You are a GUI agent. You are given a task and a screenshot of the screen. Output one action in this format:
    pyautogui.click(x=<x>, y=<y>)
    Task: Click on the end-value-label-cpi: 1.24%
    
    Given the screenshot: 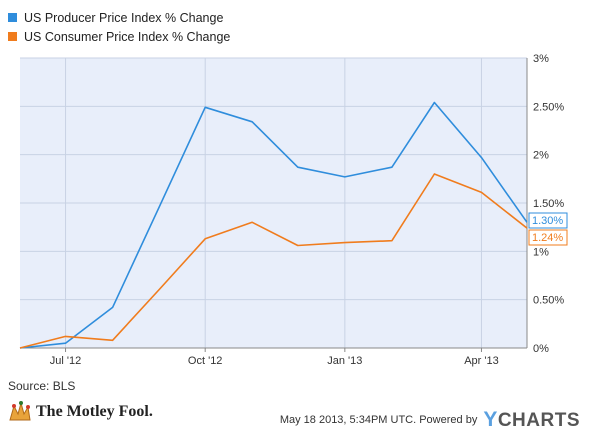 What is the action you would take?
    pyautogui.click(x=548, y=237)
    